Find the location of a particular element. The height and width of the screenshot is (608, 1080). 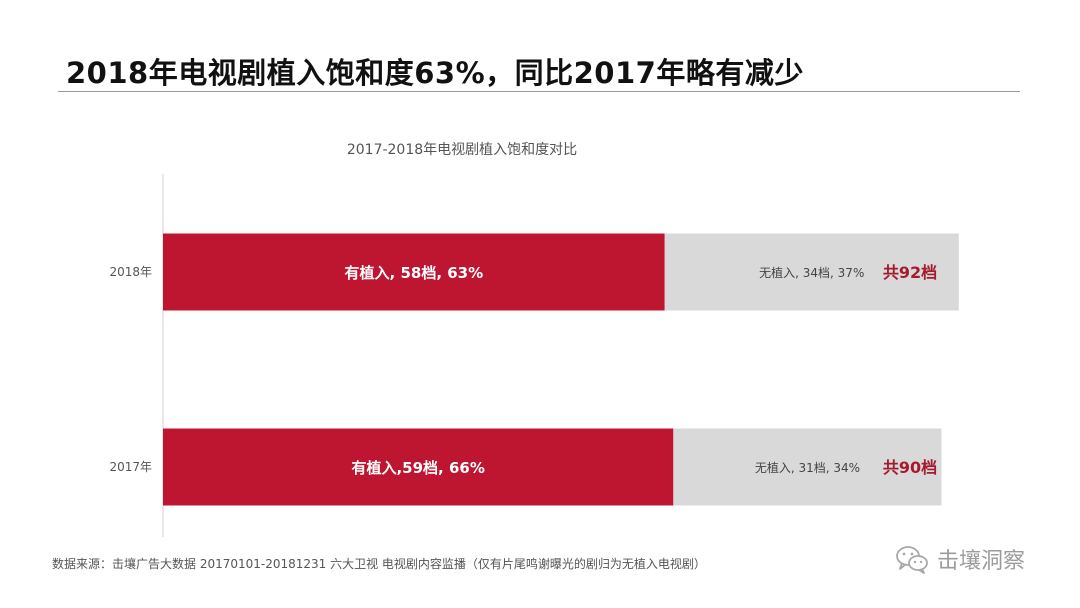

bar-data-label: 无植入, 31档, 34% is located at coordinates (807, 467).